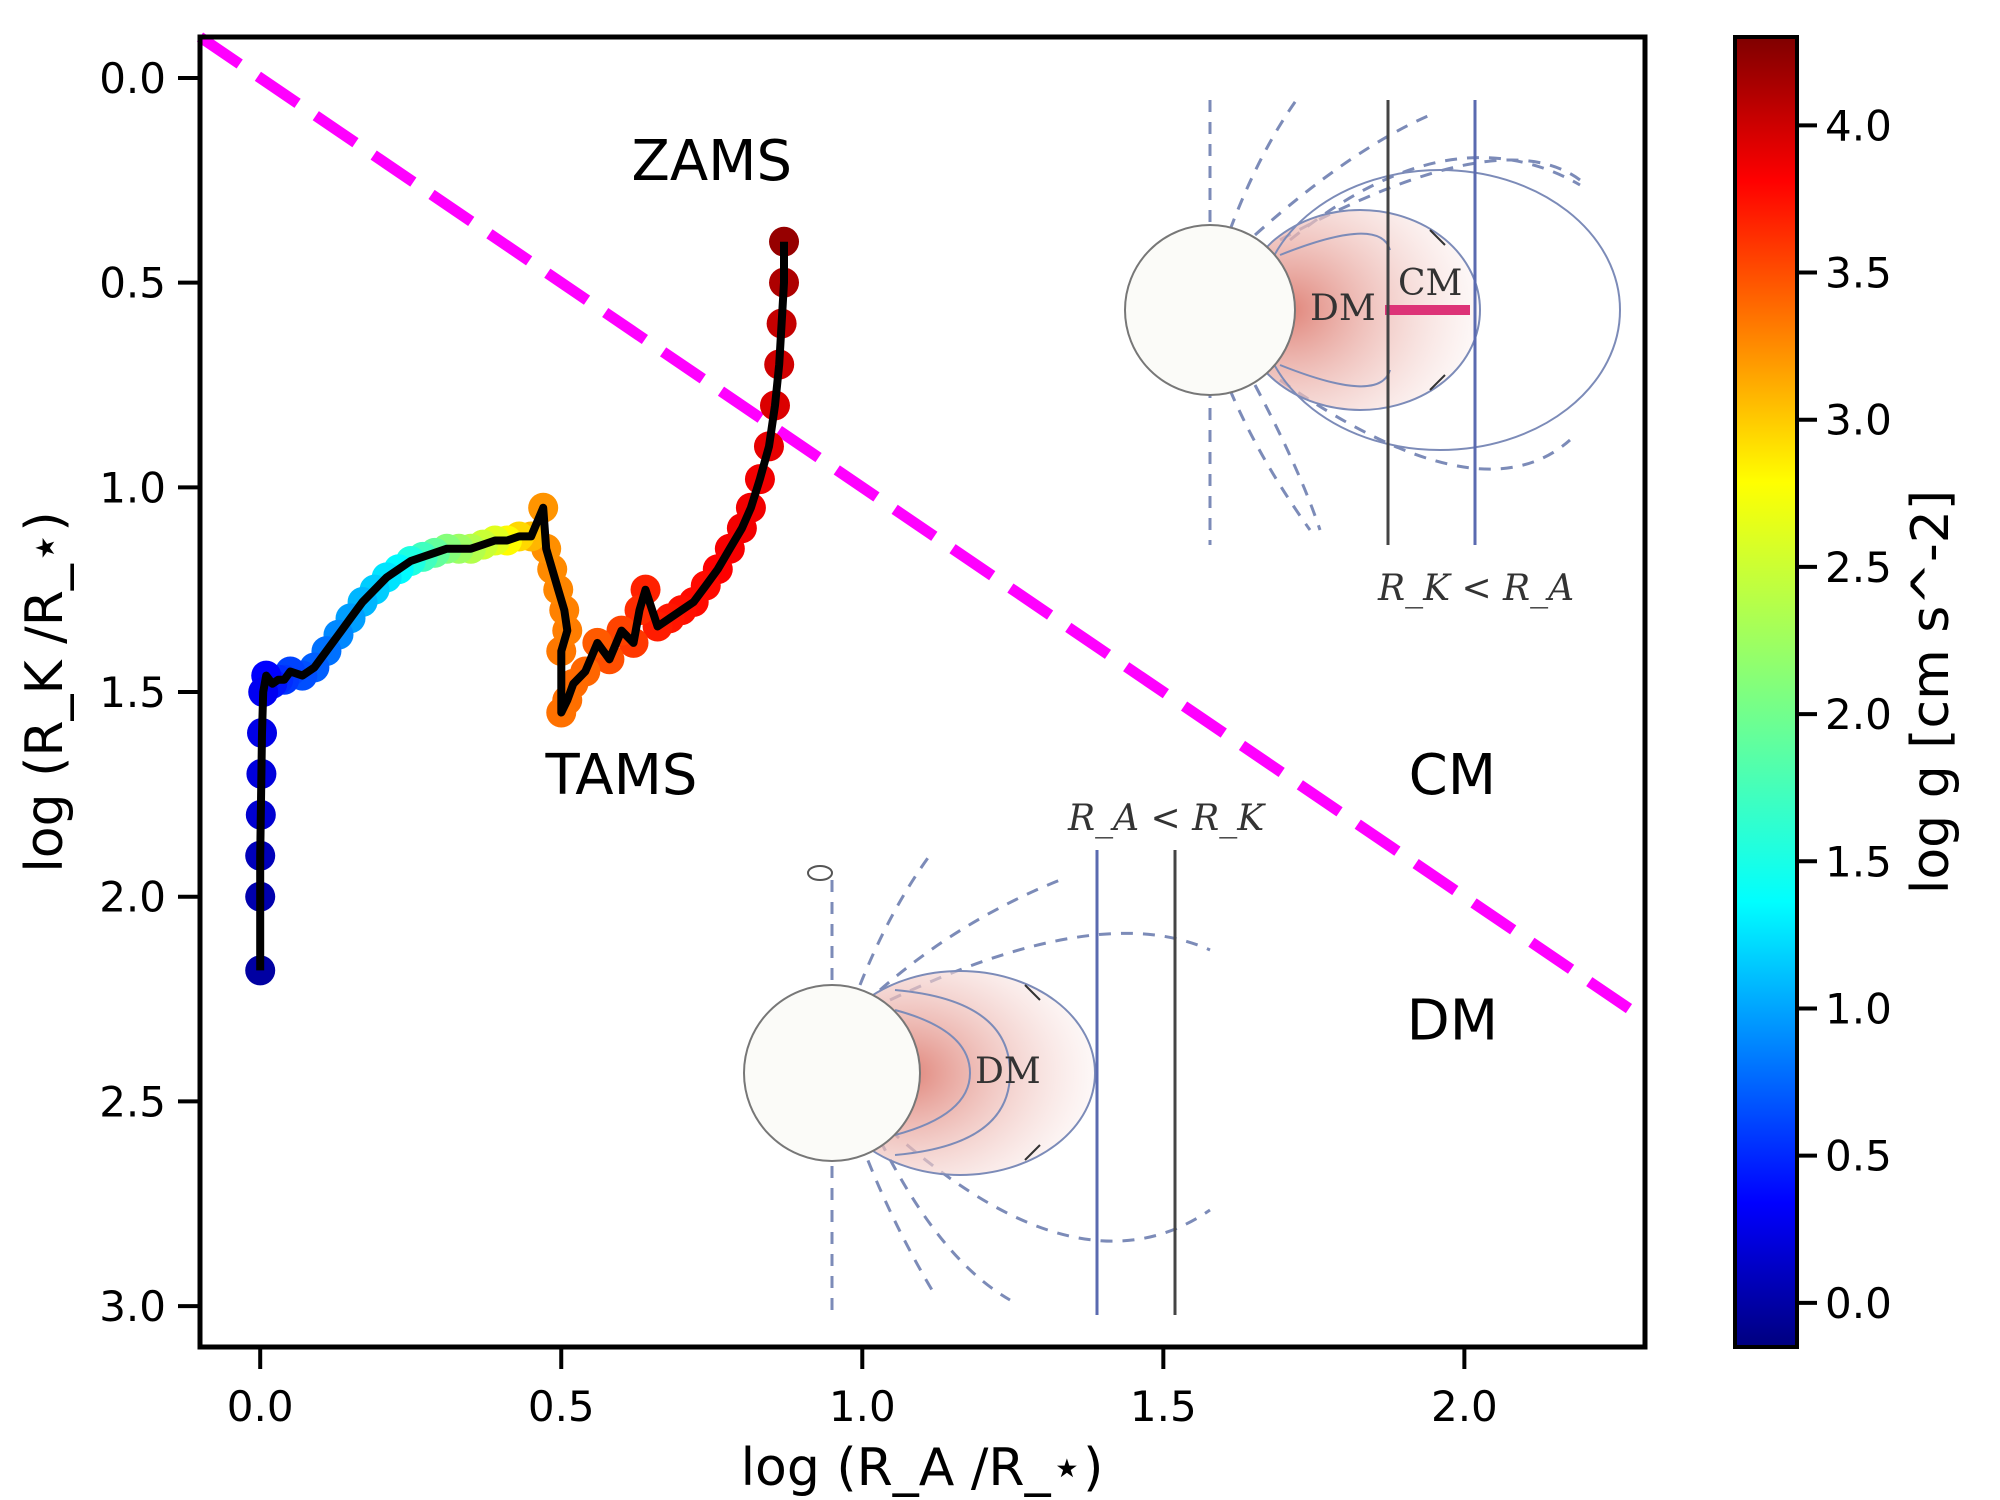 The height and width of the screenshot is (1500, 2000). I want to click on annotation-cm: CM, so click(1452, 775).